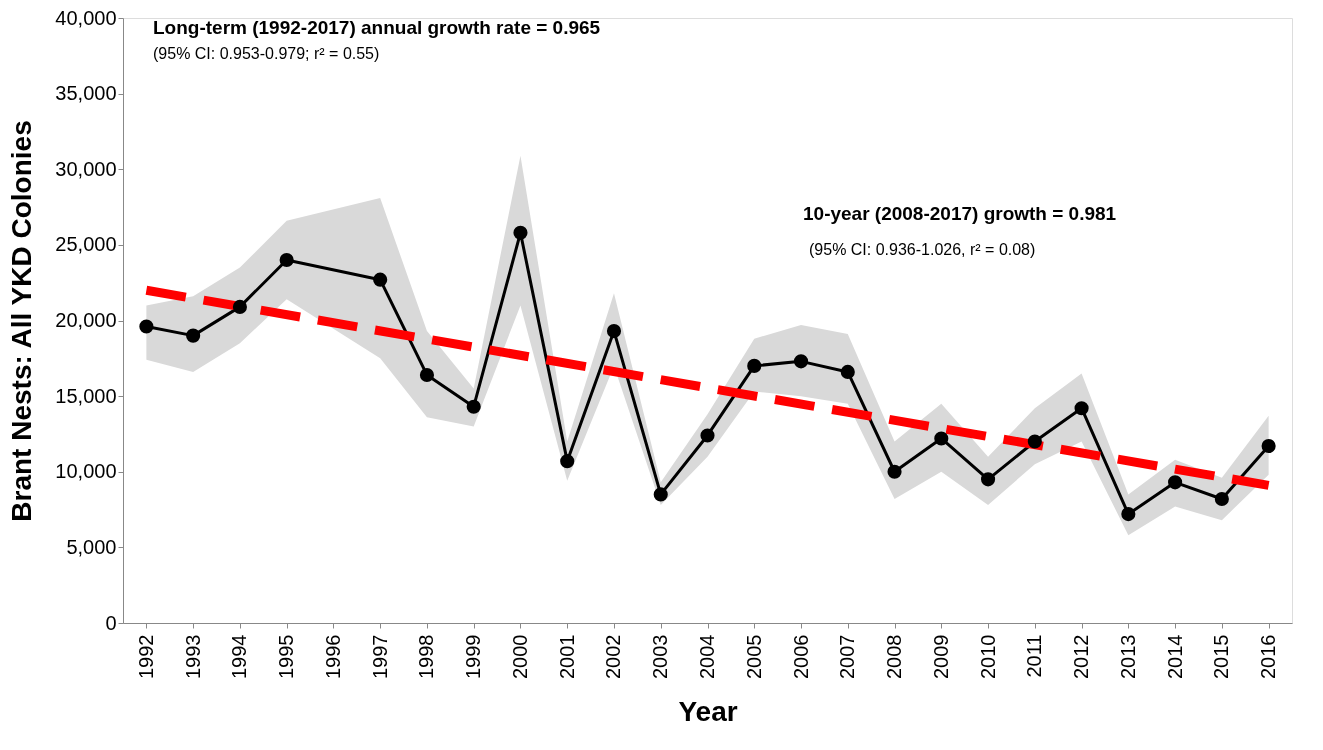  What do you see at coordinates (1221, 656) in the screenshot?
I see `x-tick-label: 2015` at bounding box center [1221, 656].